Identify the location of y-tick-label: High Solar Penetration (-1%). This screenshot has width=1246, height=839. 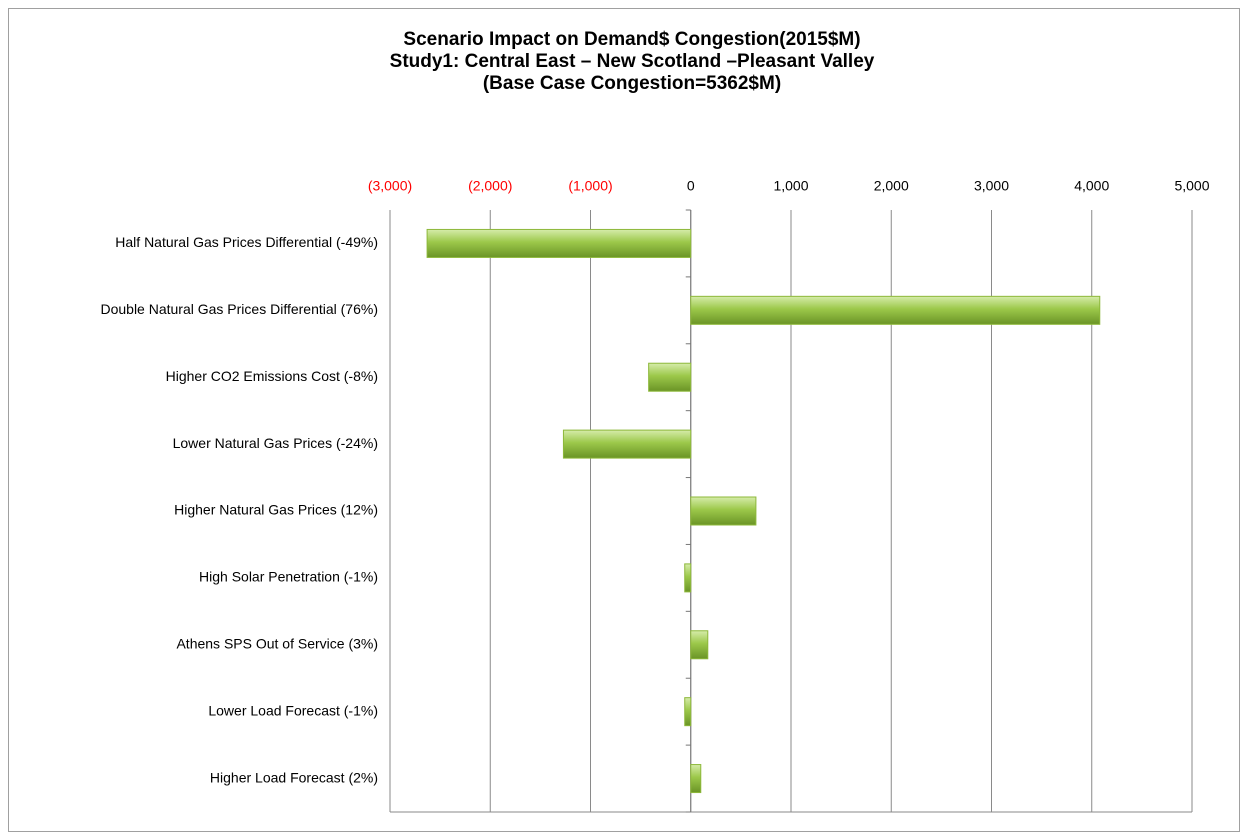
(288, 577).